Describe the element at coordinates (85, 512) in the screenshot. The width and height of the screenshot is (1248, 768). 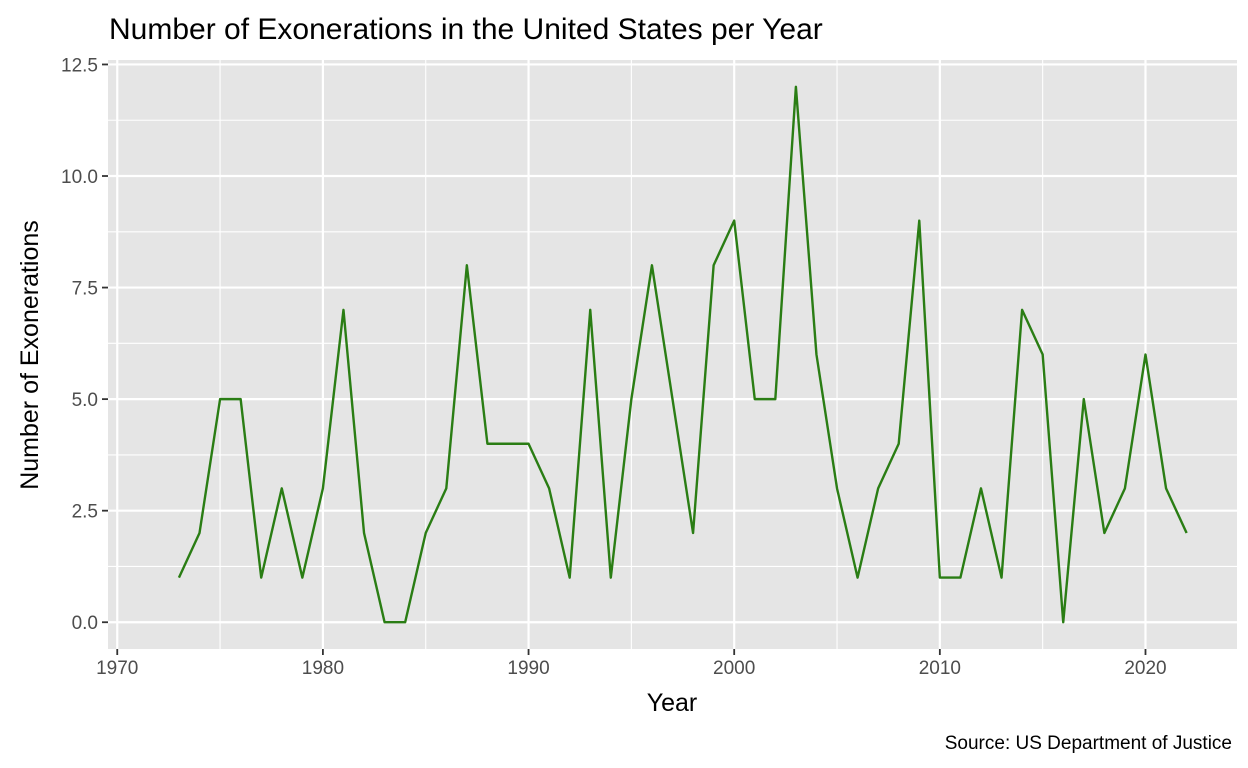
I see `y-tick-label: 2.5` at that location.